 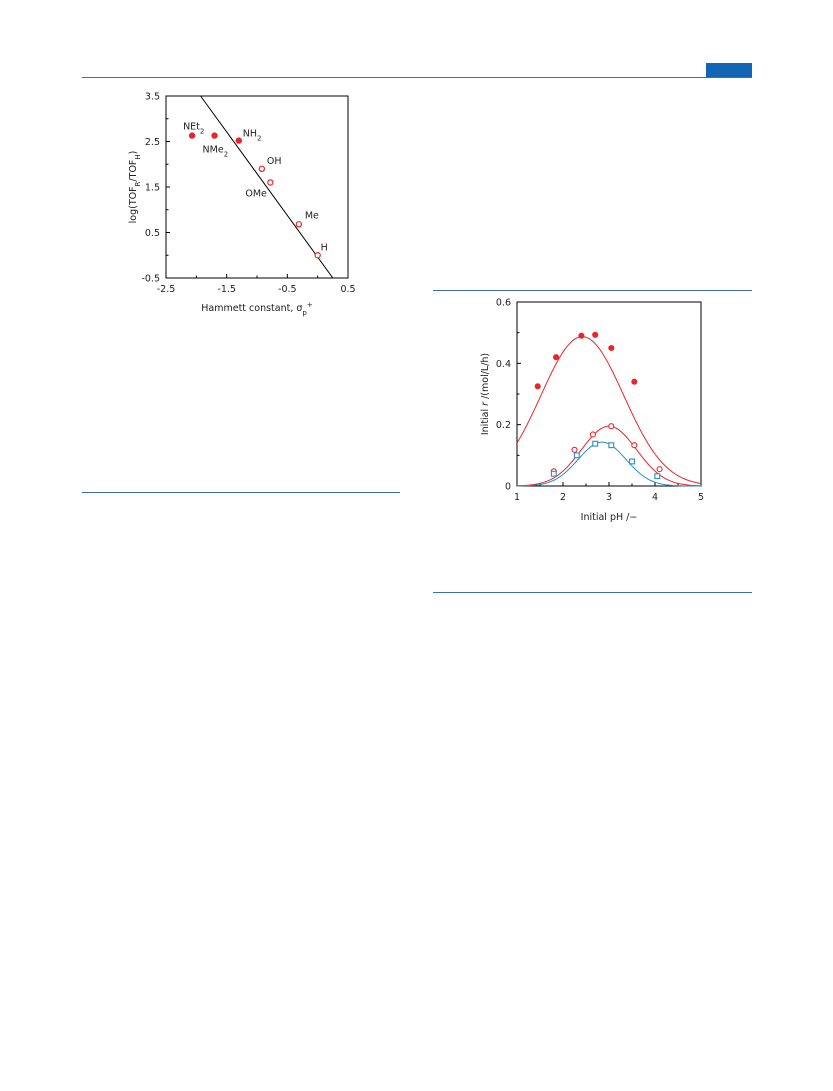 I want to click on header-rule, so click(x=417, y=77).